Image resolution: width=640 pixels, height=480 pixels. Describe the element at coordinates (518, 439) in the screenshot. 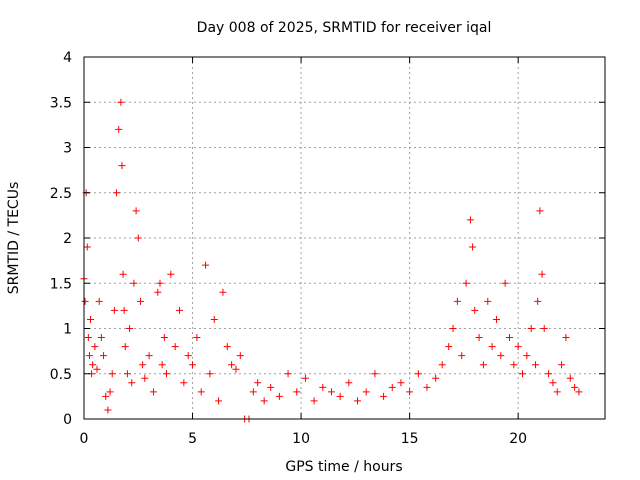

I see `x-tick-label: 20` at that location.